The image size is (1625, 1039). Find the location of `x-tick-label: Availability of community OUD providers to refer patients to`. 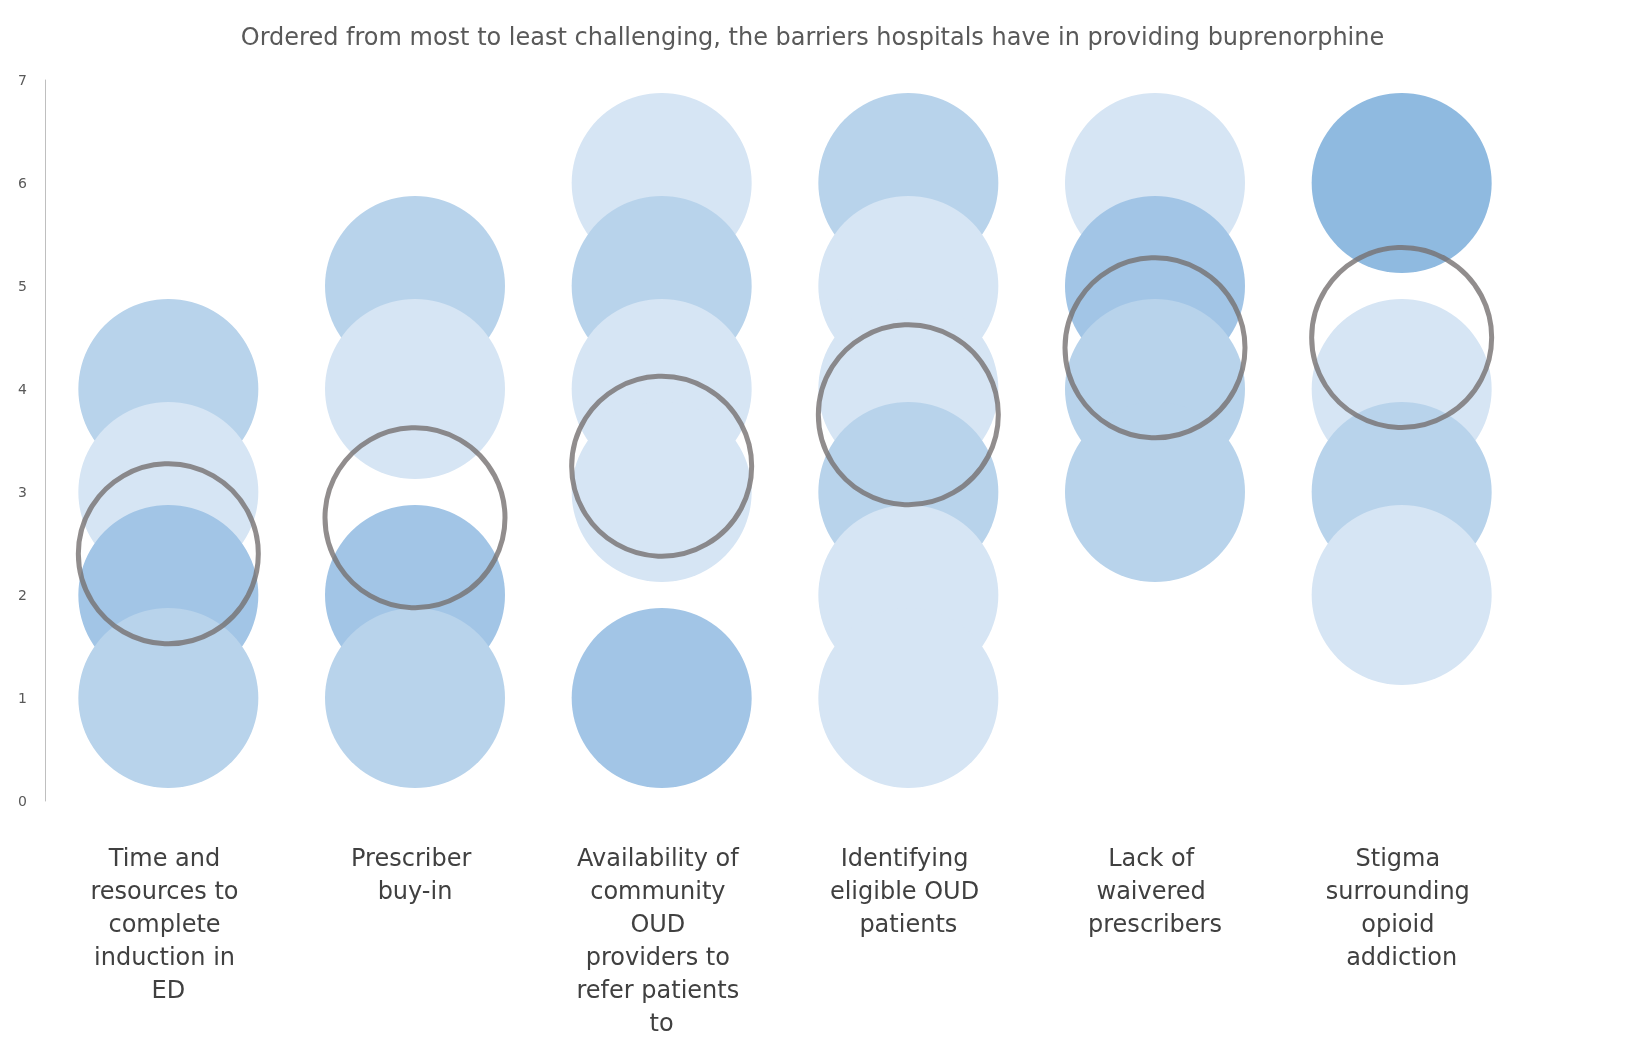

x-tick-label: Availability of community OUD providers to refer patients to is located at coordinates (661, 940).